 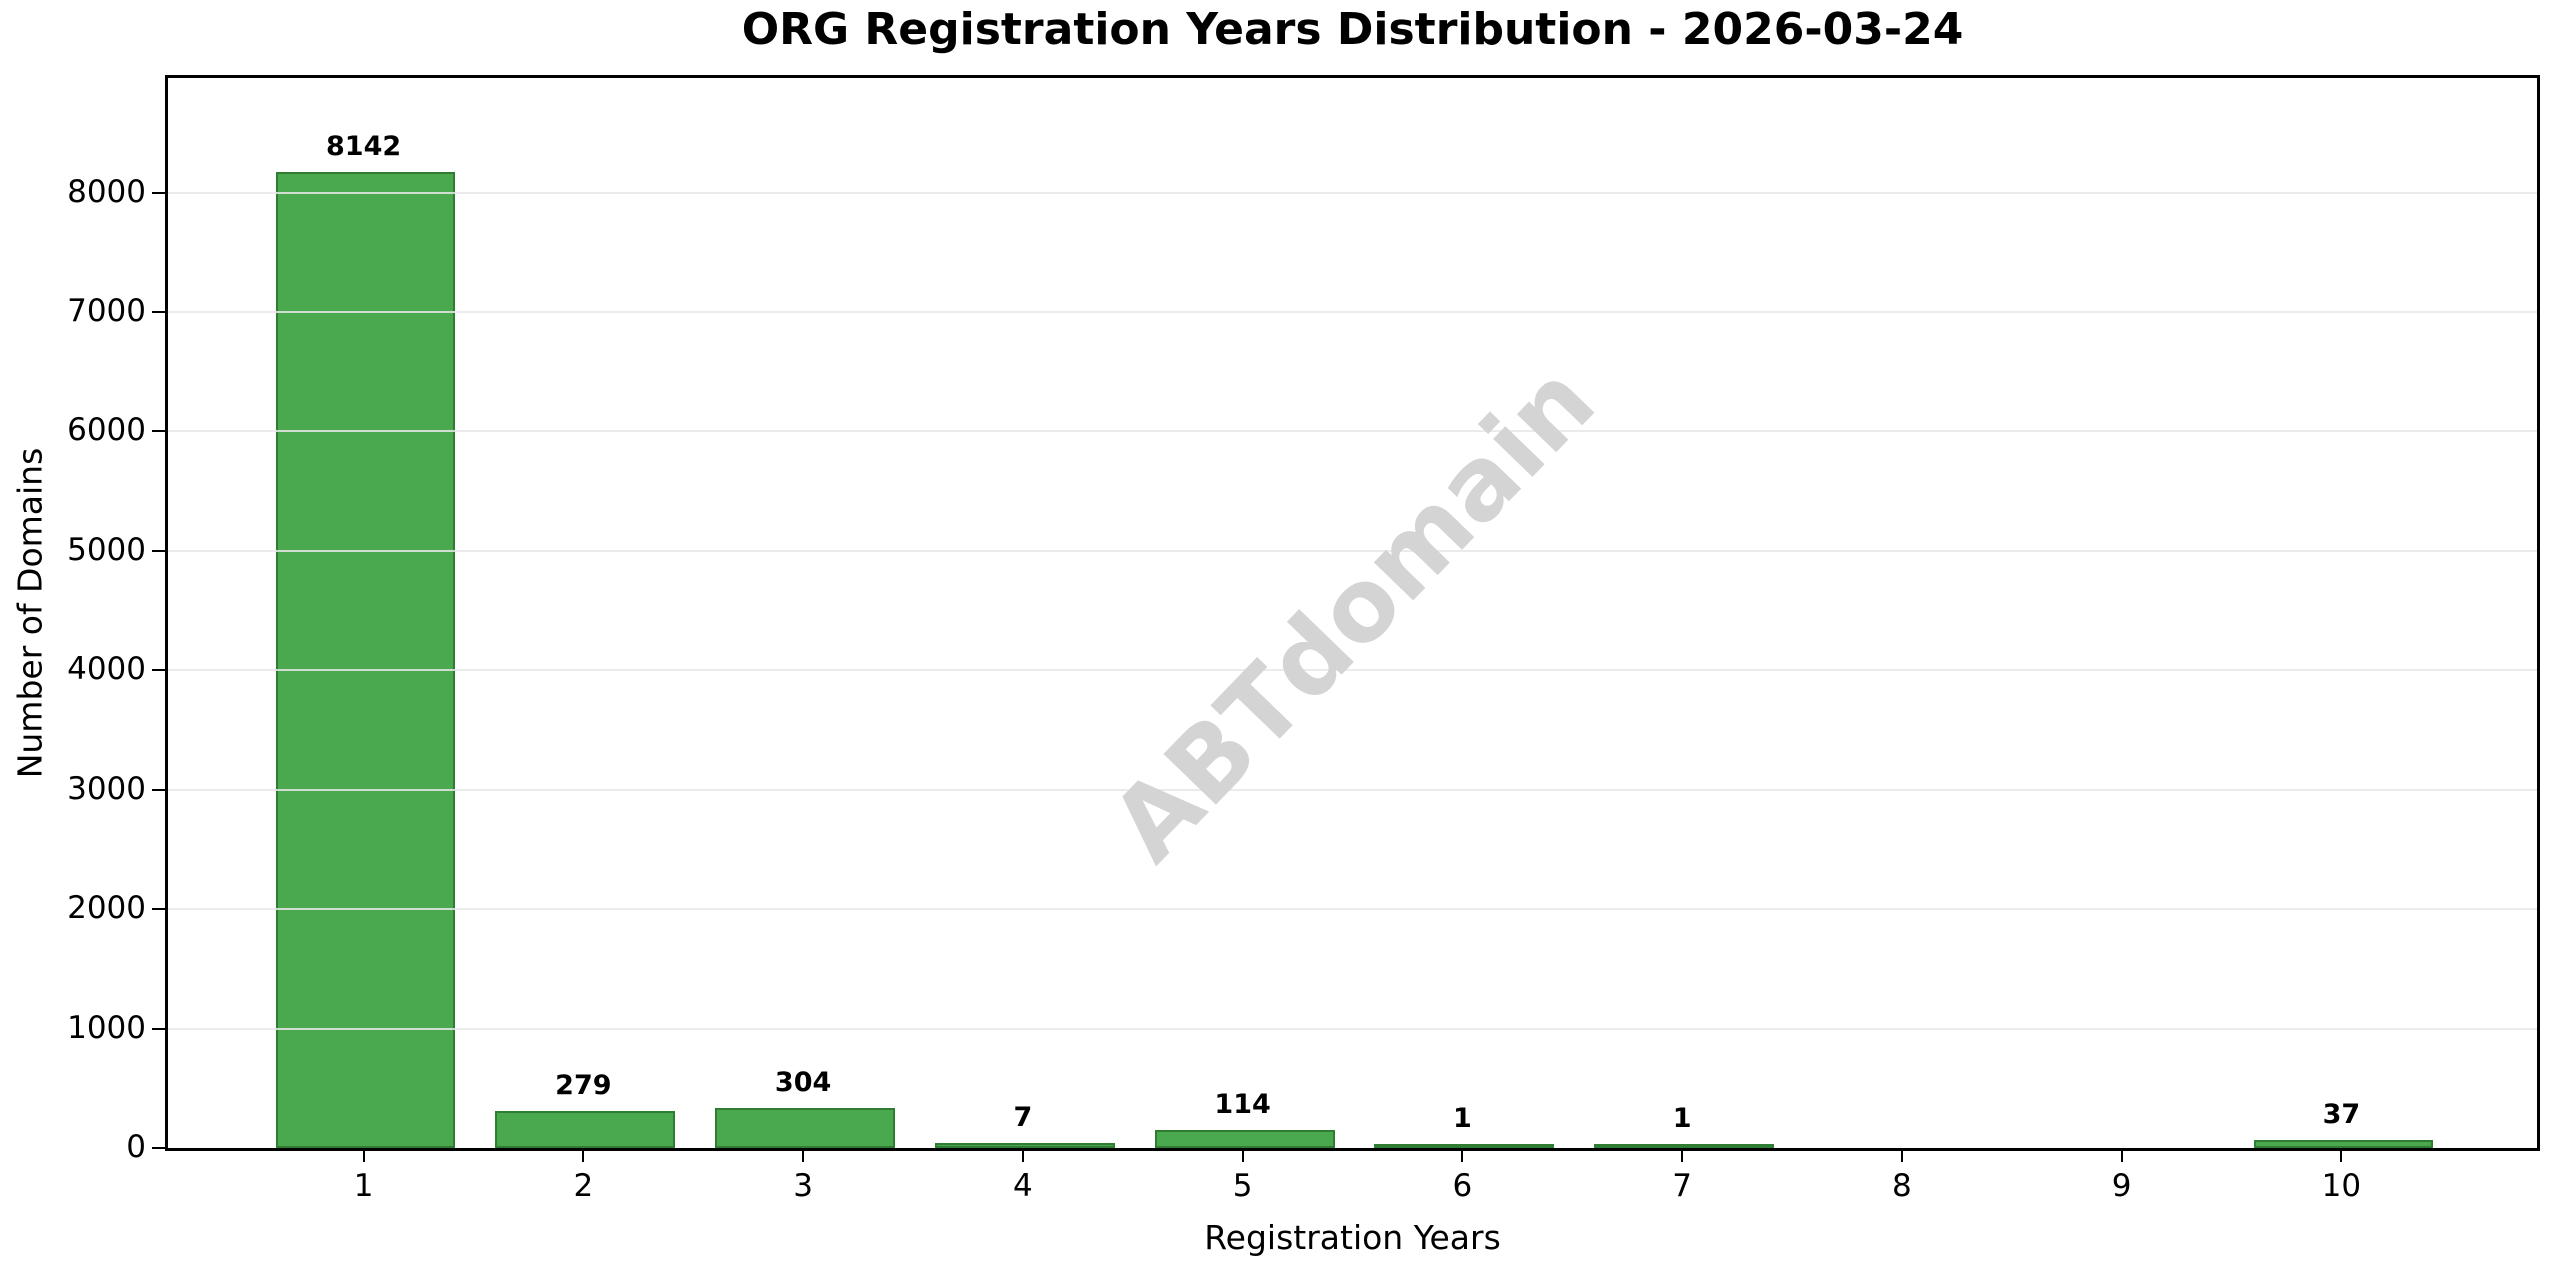 What do you see at coordinates (803, 1186) in the screenshot?
I see `x-tick-label: 3` at bounding box center [803, 1186].